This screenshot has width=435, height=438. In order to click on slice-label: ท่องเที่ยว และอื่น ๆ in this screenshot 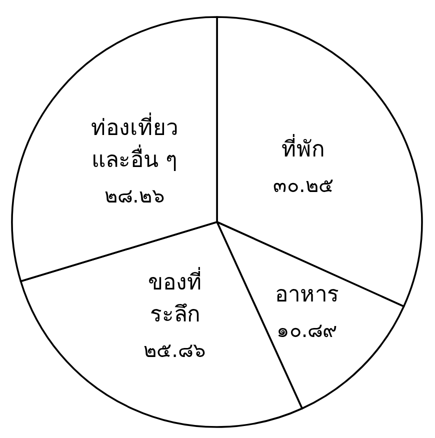, I will do `click(134, 142)`.